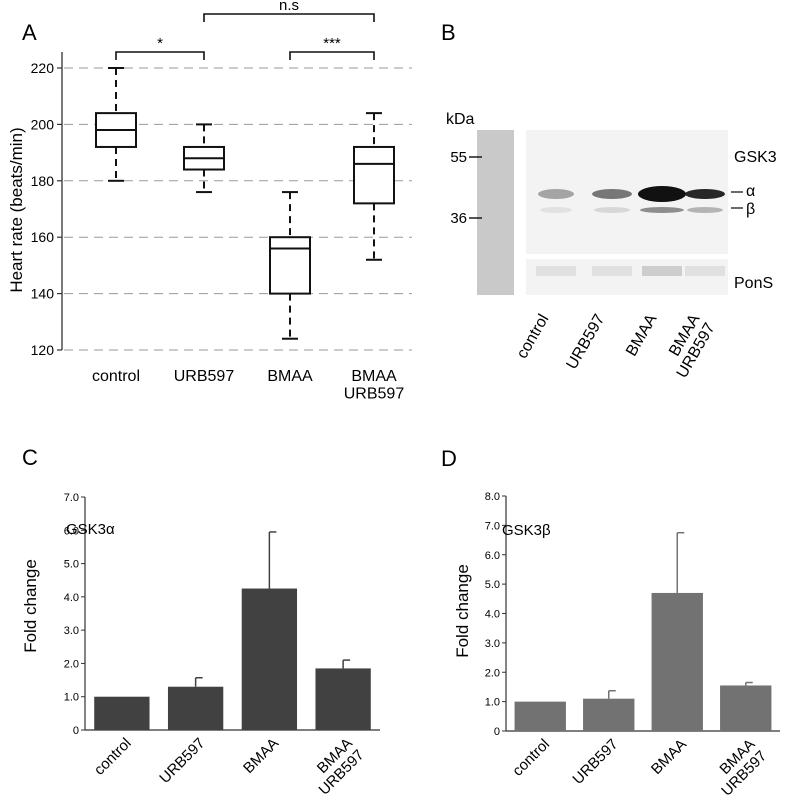 This screenshot has width=787, height=806. Describe the element at coordinates (16, 209) in the screenshot. I see `heart-rate-y-axis-label: Heart rate (beats/min)` at that location.